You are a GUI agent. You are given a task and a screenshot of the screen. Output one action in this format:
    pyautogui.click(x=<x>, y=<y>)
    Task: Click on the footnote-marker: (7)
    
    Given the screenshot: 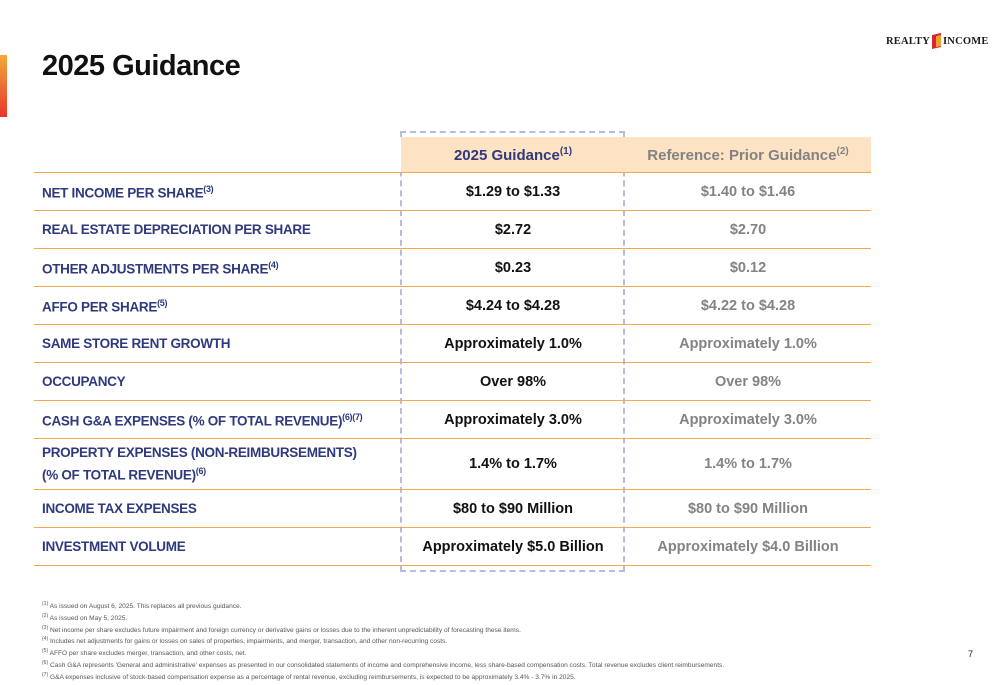 What is the action you would take?
    pyautogui.click(x=45, y=674)
    